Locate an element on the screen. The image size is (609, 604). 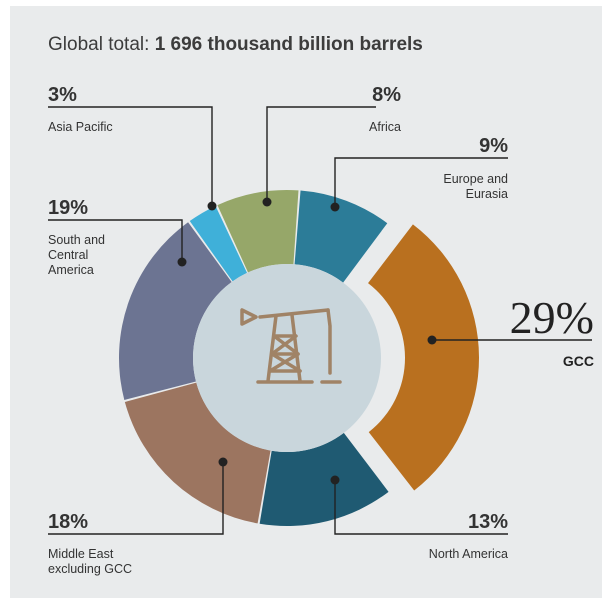
leader-africa is located at coordinates (321, 154).